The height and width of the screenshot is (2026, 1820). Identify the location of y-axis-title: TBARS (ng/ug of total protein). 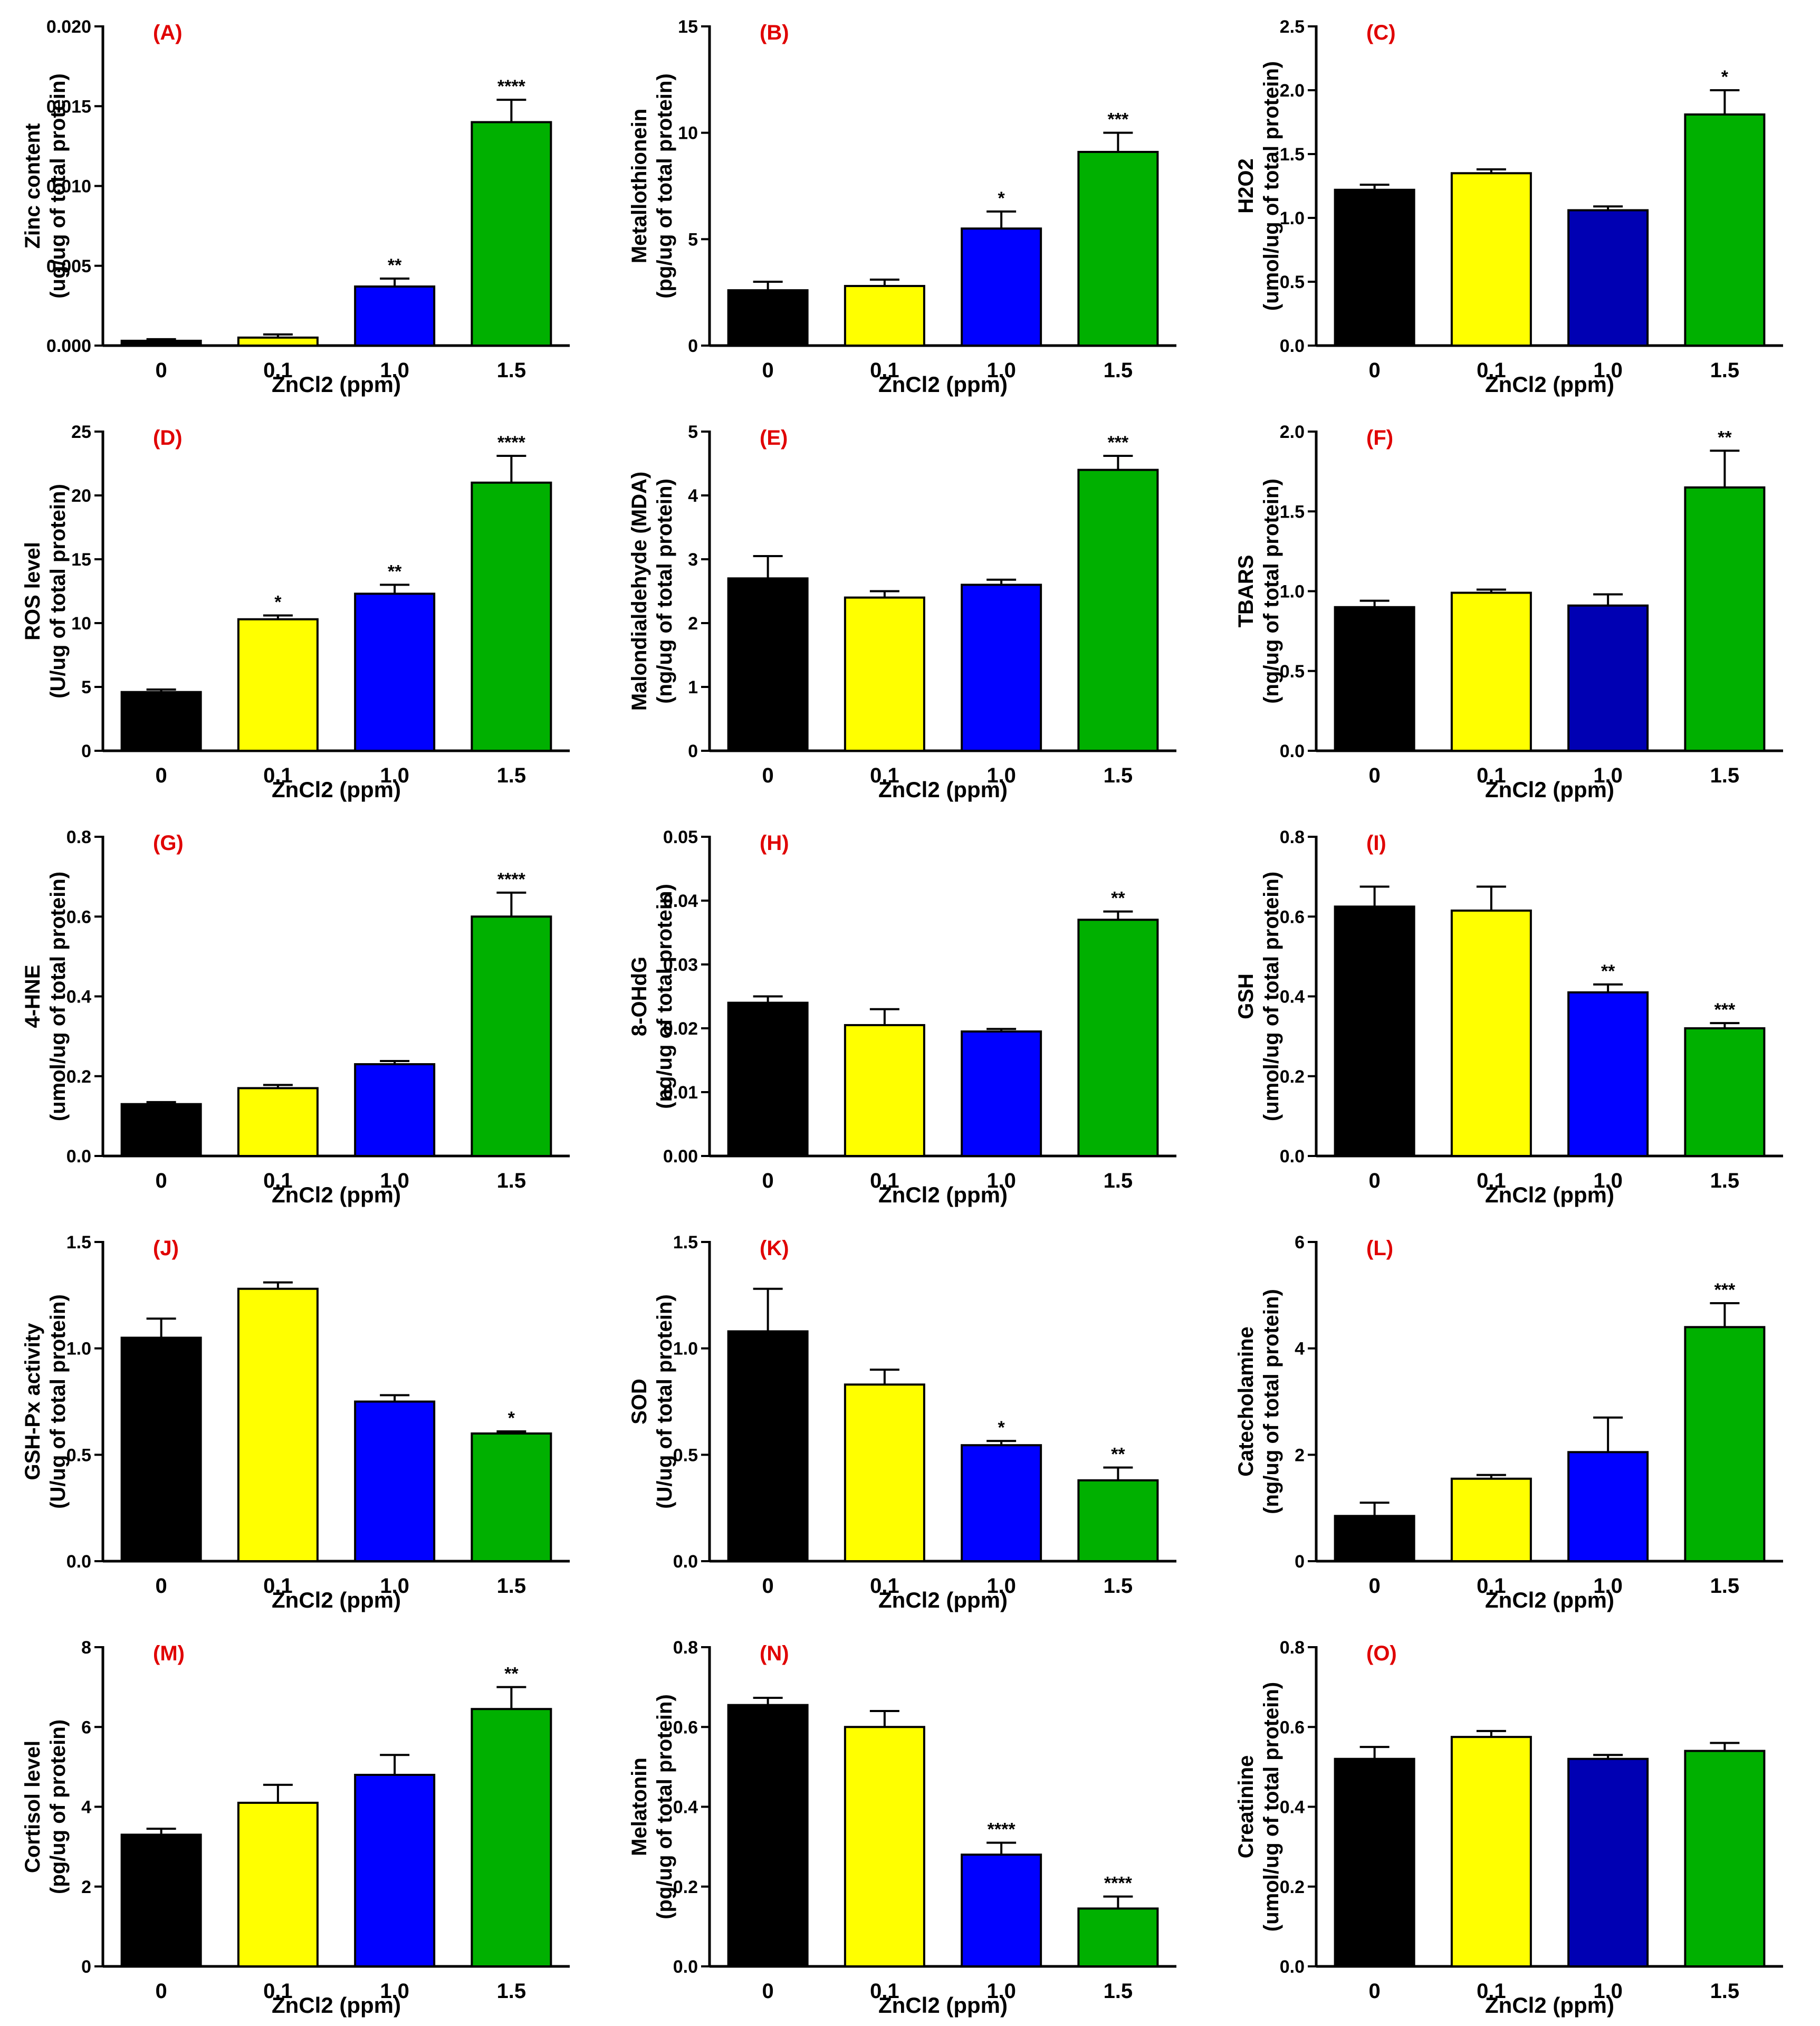
(1258, 591).